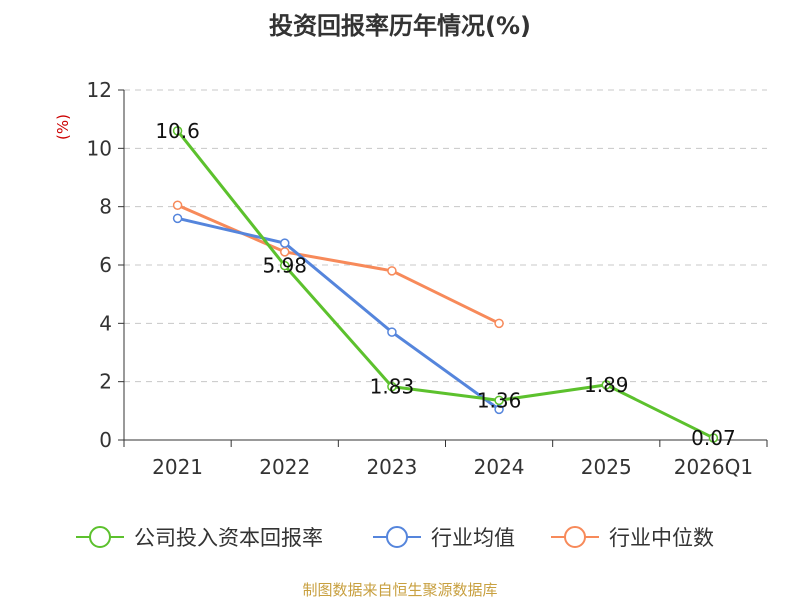 This screenshot has height=600, width=800. What do you see at coordinates (177, 467) in the screenshot?
I see `x-tick-label: 2021` at bounding box center [177, 467].